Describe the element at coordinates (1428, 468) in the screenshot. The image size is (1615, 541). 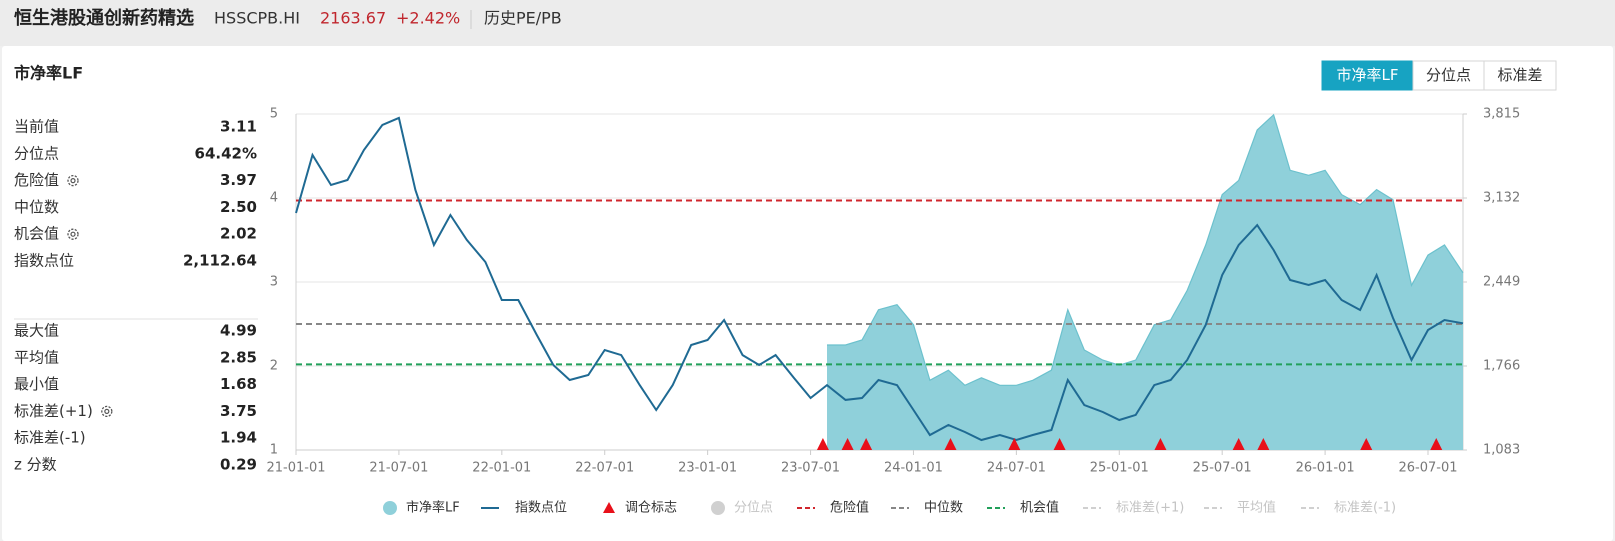
I see `x-tick-label: 26-07-01` at that location.